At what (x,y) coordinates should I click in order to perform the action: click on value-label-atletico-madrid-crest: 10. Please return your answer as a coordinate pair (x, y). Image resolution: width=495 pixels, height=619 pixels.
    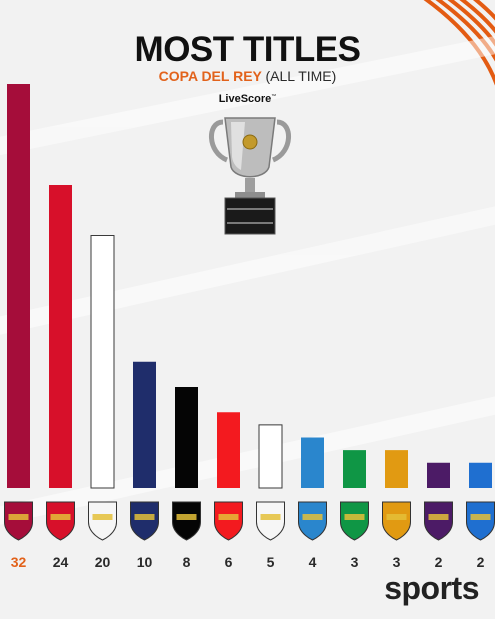
    Looking at the image, I should click on (145, 562).